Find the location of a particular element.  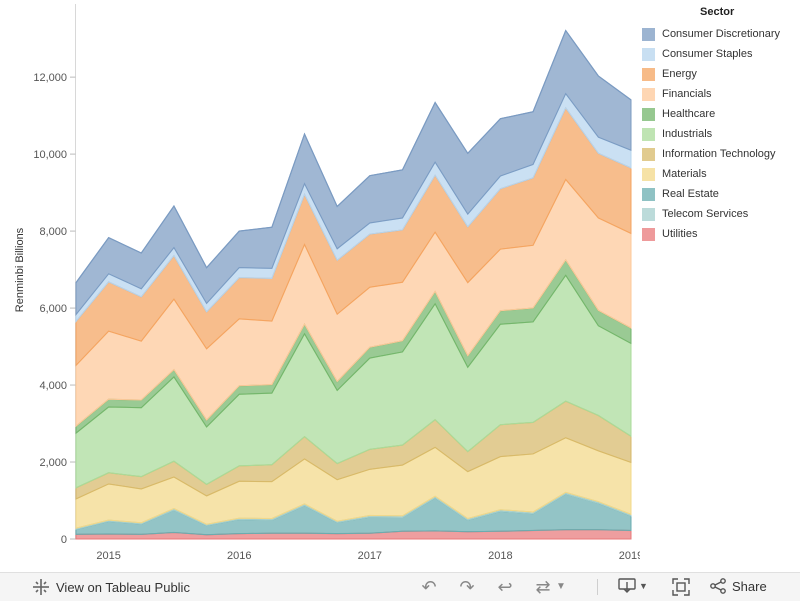

legend-item: Information Technology is located at coordinates (718, 154).